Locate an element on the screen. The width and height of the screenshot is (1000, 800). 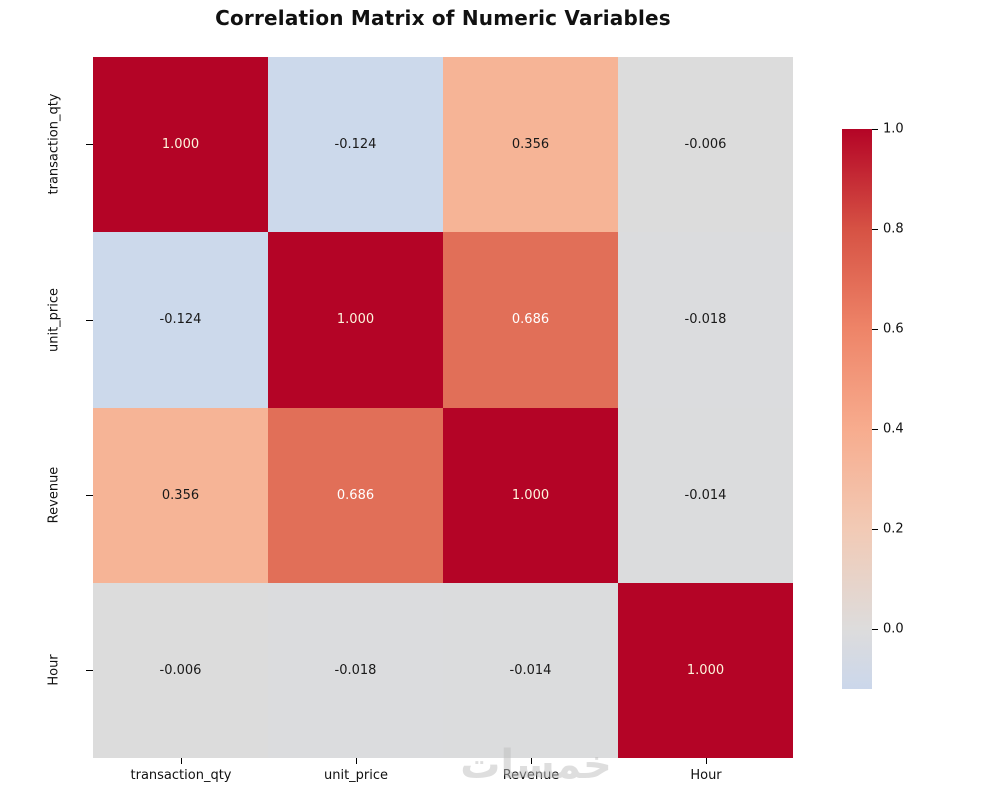
colorbar-tick-label: 0.2 is located at coordinates (893, 529).